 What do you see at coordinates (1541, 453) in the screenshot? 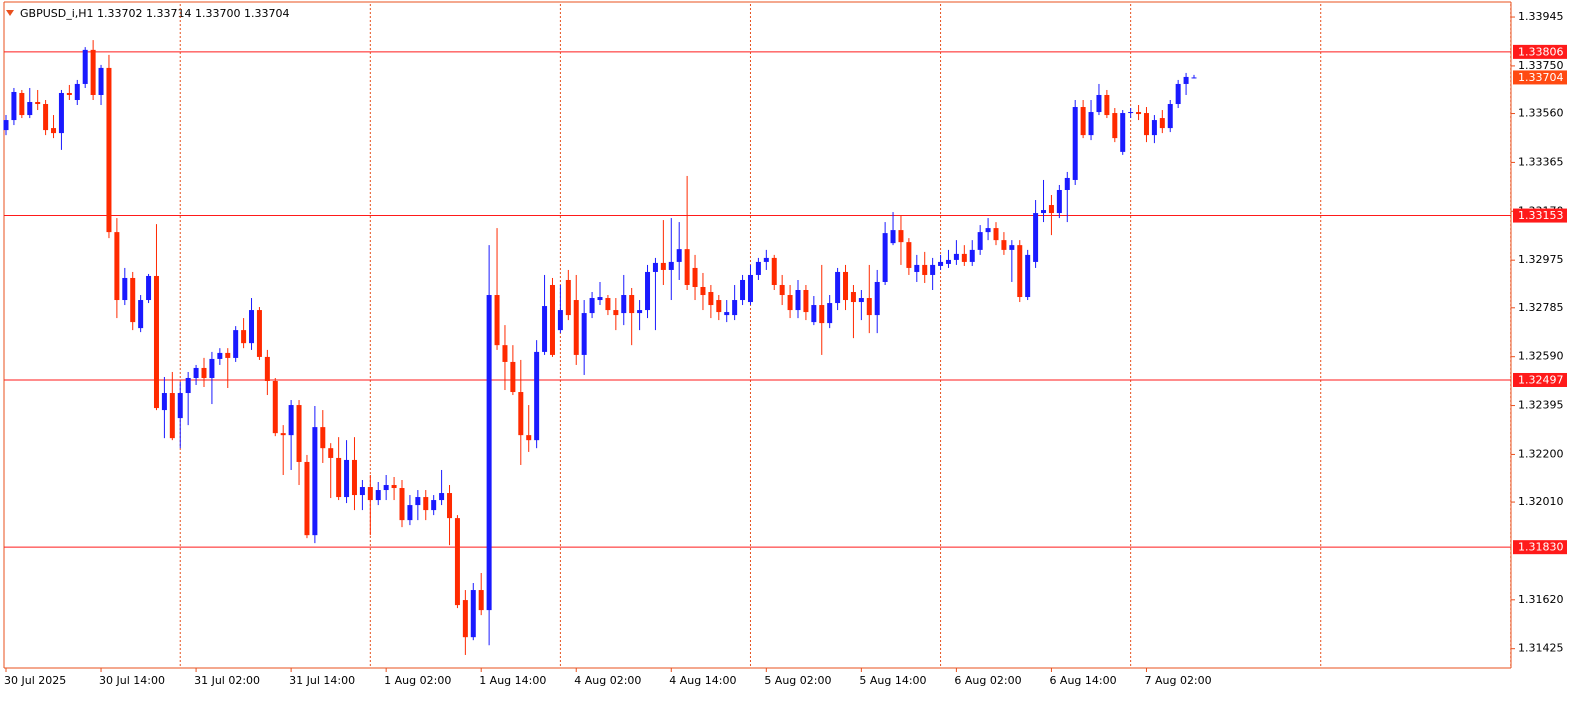
I see `y-tick-label: 1.32200` at bounding box center [1541, 453].